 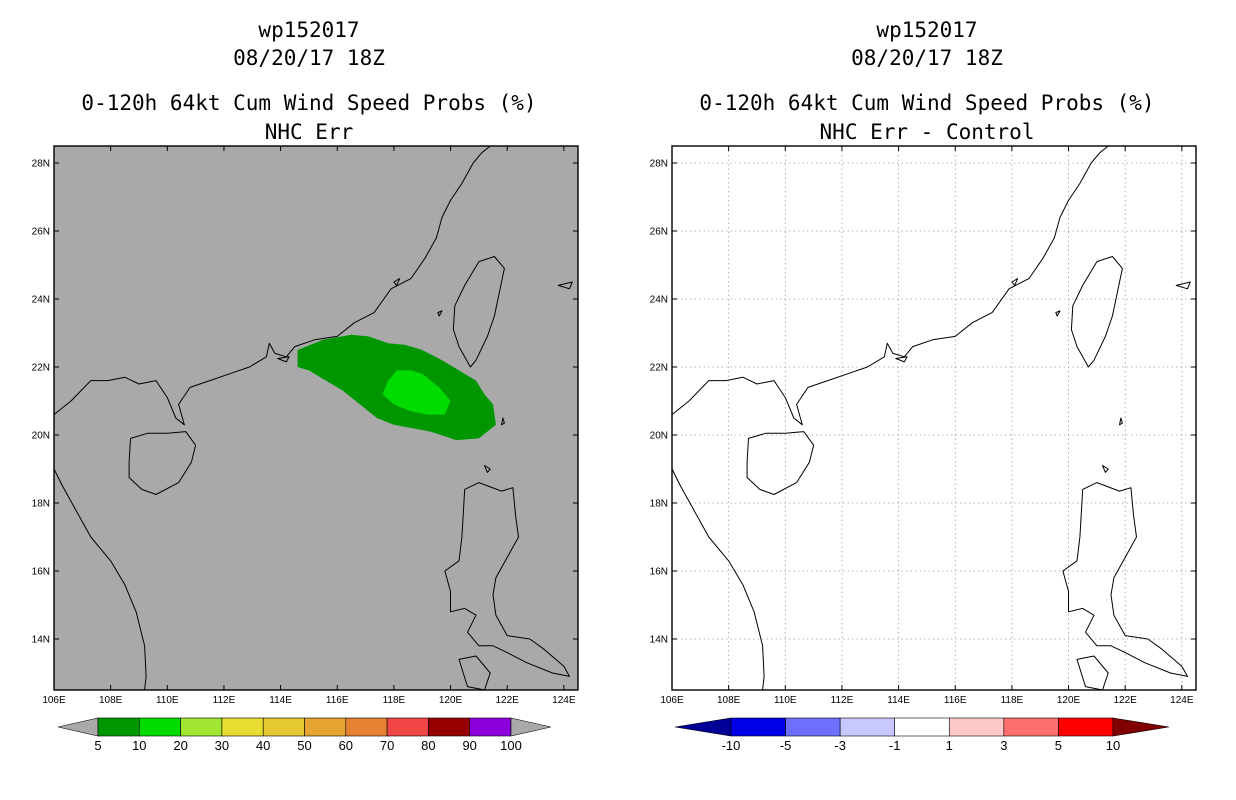 I want to click on left-date: 08/20/17 18Z, so click(x=309, y=58).